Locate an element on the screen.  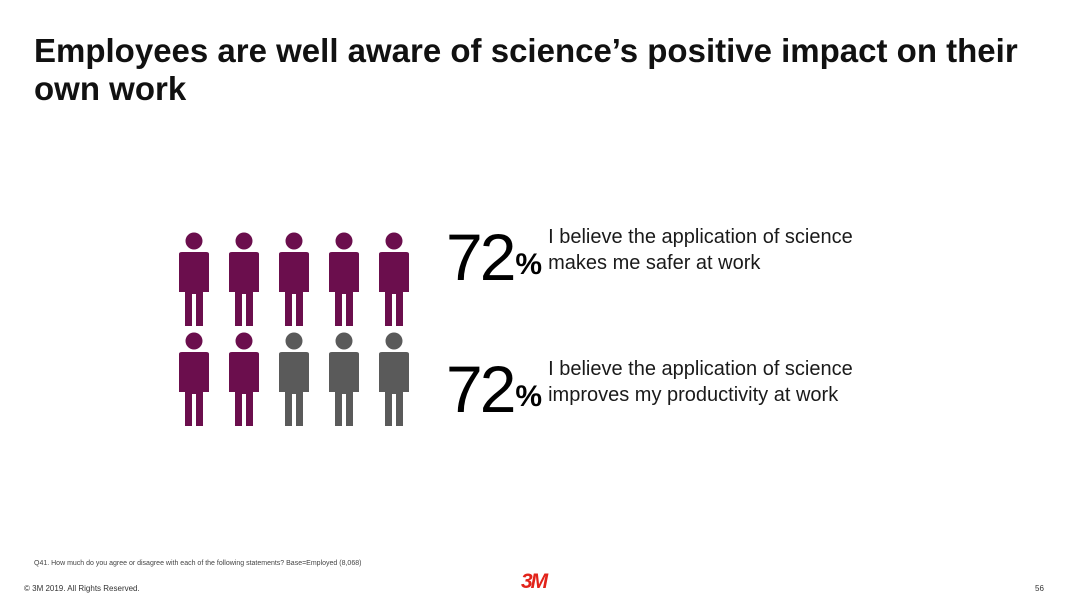
stat-safer-value: 72 is located at coordinates (481, 257).